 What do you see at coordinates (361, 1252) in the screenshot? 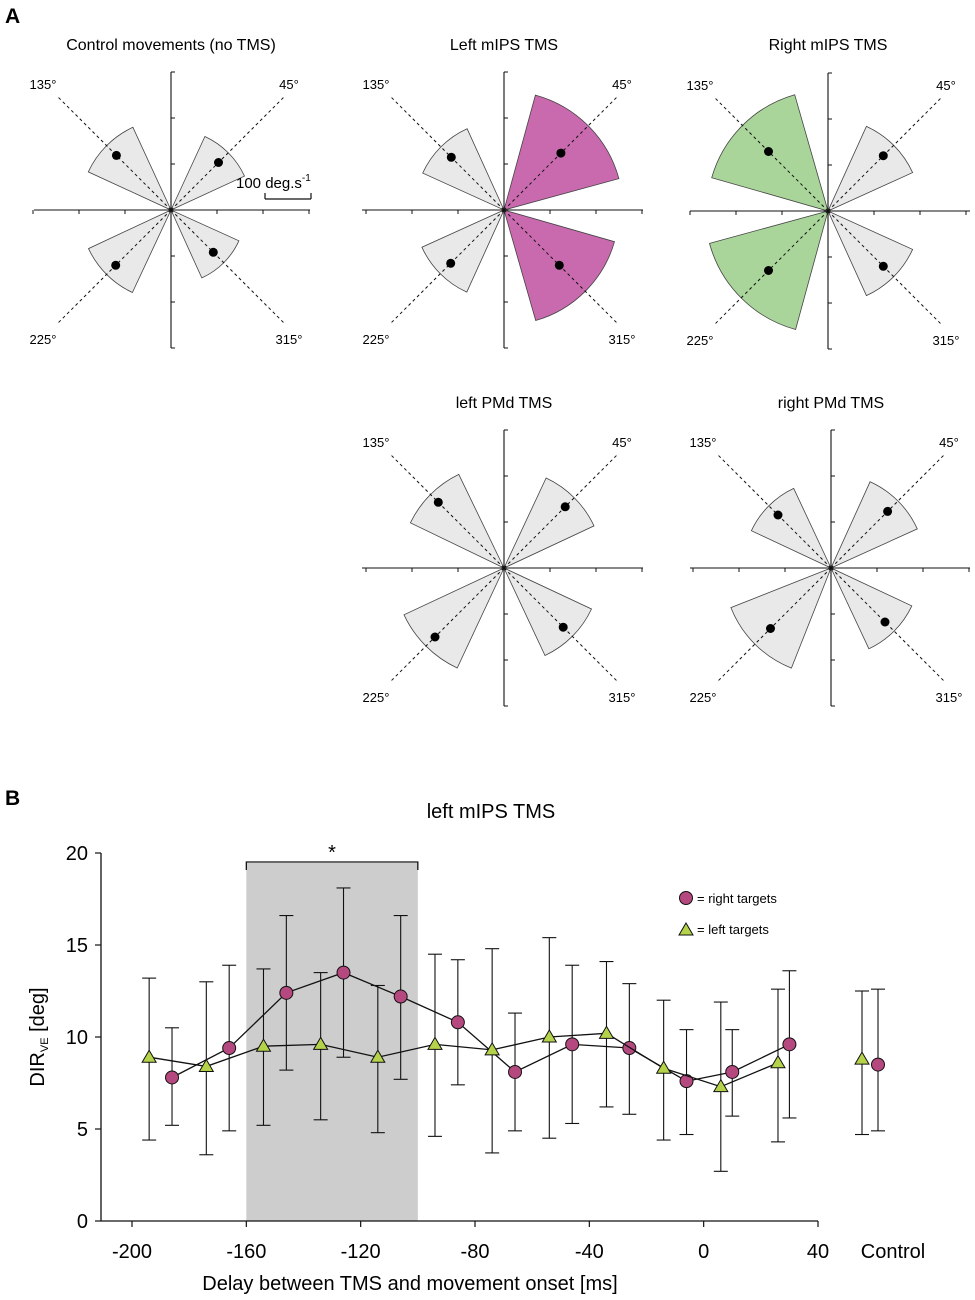
I see `x-tick-label: -120` at bounding box center [361, 1252].